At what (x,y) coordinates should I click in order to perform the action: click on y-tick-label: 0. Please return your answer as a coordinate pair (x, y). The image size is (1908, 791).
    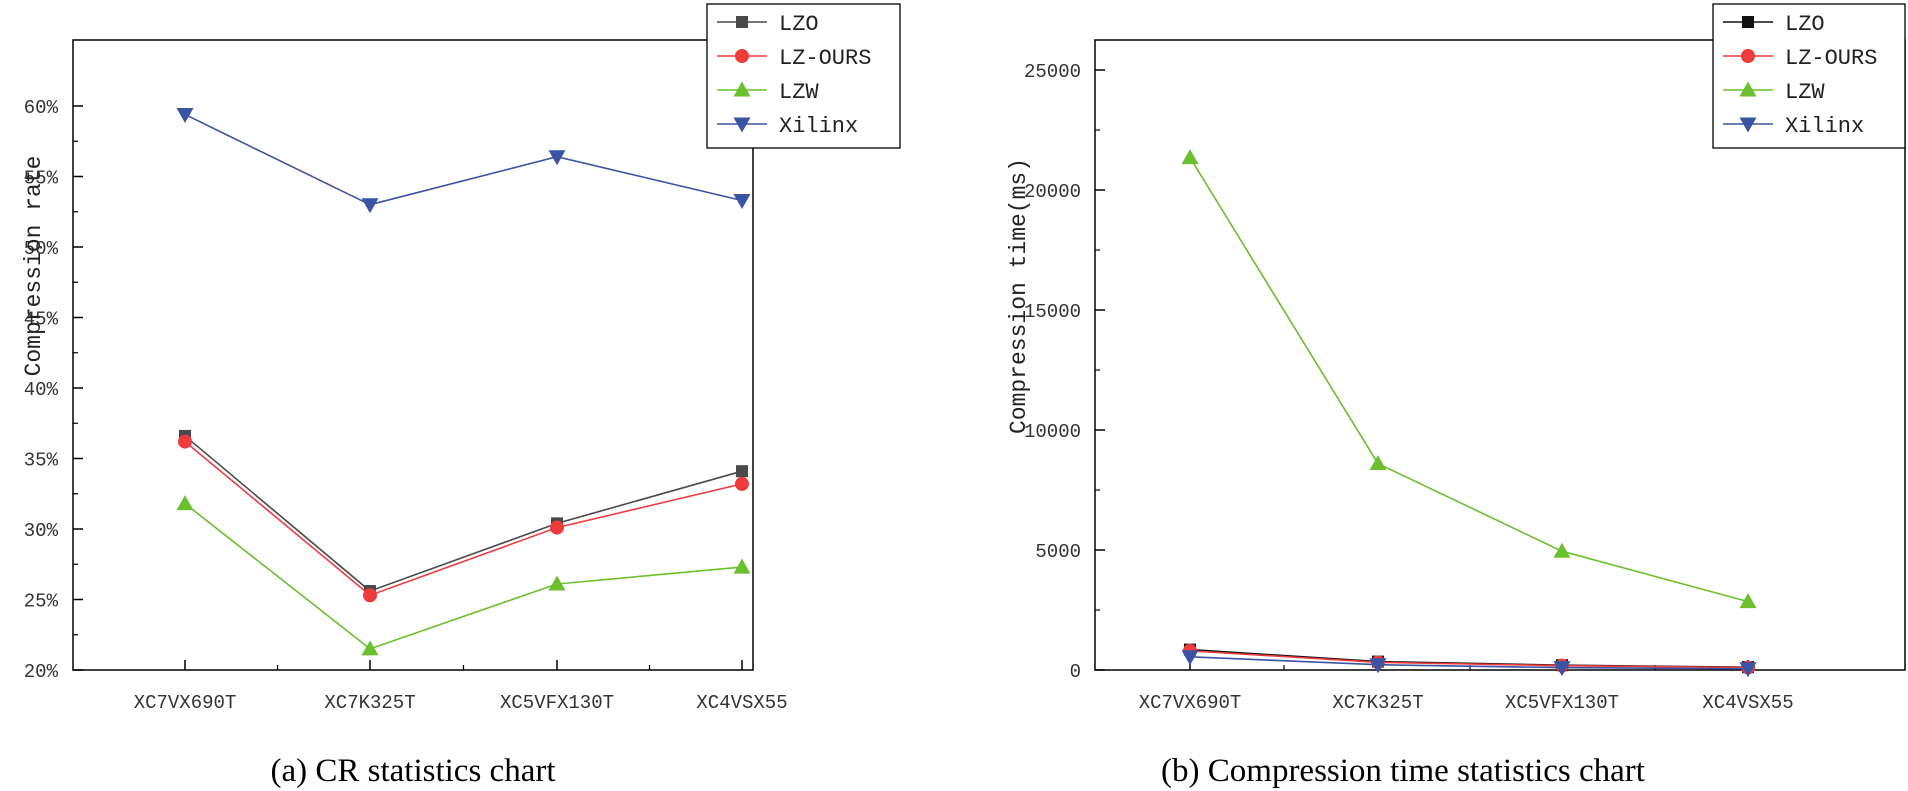
    Looking at the image, I should click on (1075, 672).